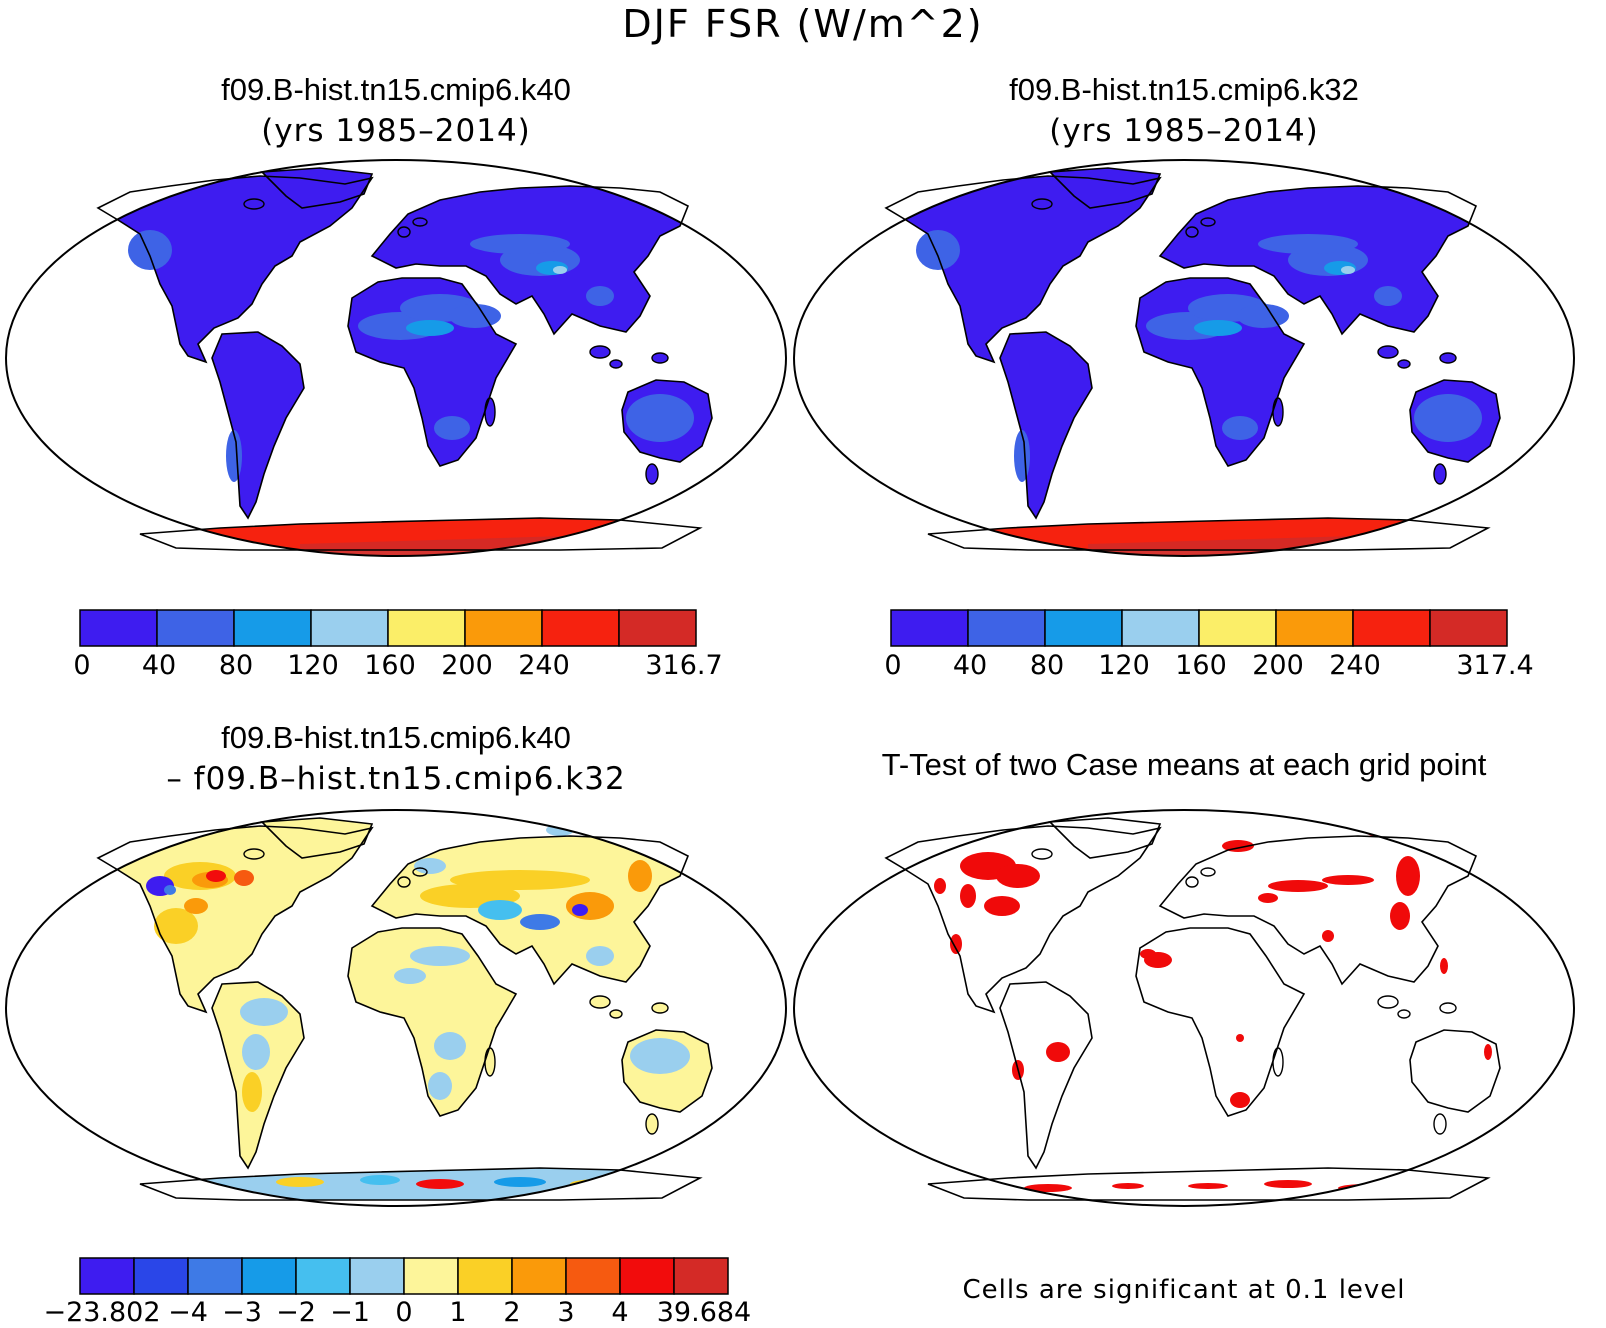 Image resolution: width=1606 pixels, height=1328 pixels. Describe the element at coordinates (296, 1312) in the screenshot. I see `colorbar-tick-label: −2` at that location.